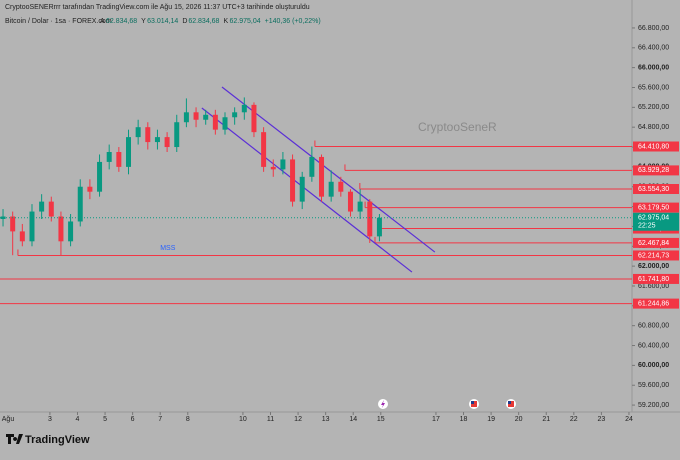 Image resolution: width=680 pixels, height=460 pixels. Describe the element at coordinates (353, 419) in the screenshot. I see `x-tick-label: 14` at that location.